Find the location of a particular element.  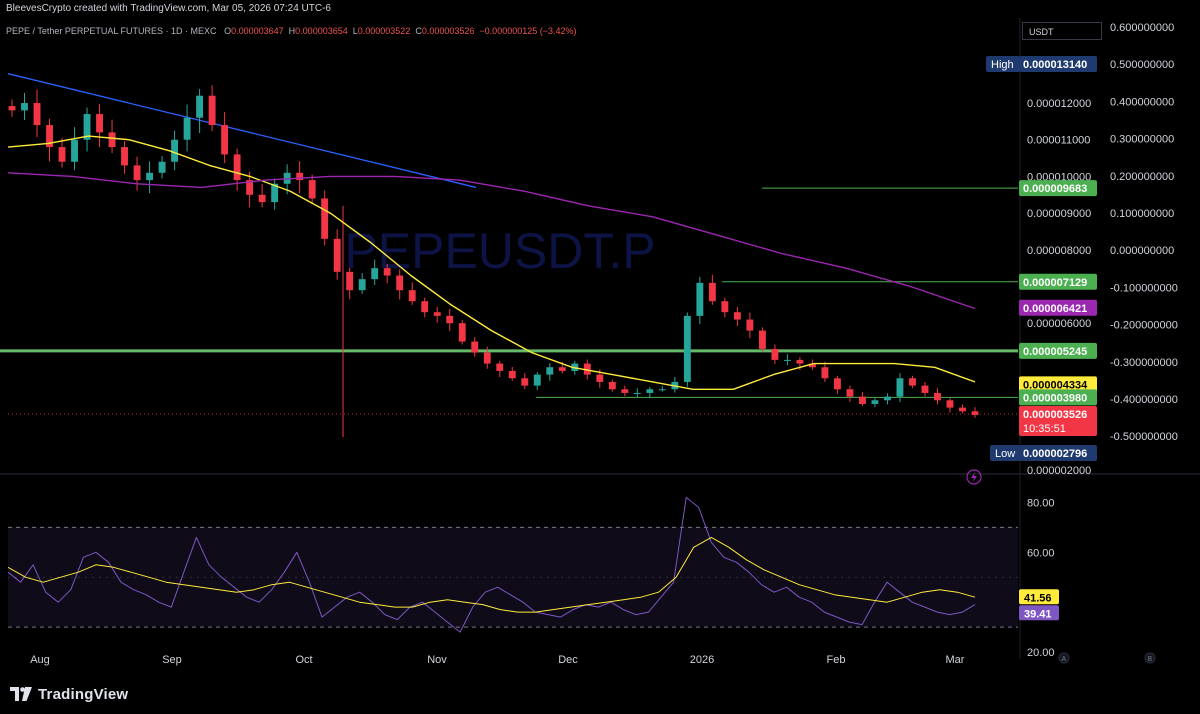

percent-tick-label: -0.200000000 is located at coordinates (1144, 326).